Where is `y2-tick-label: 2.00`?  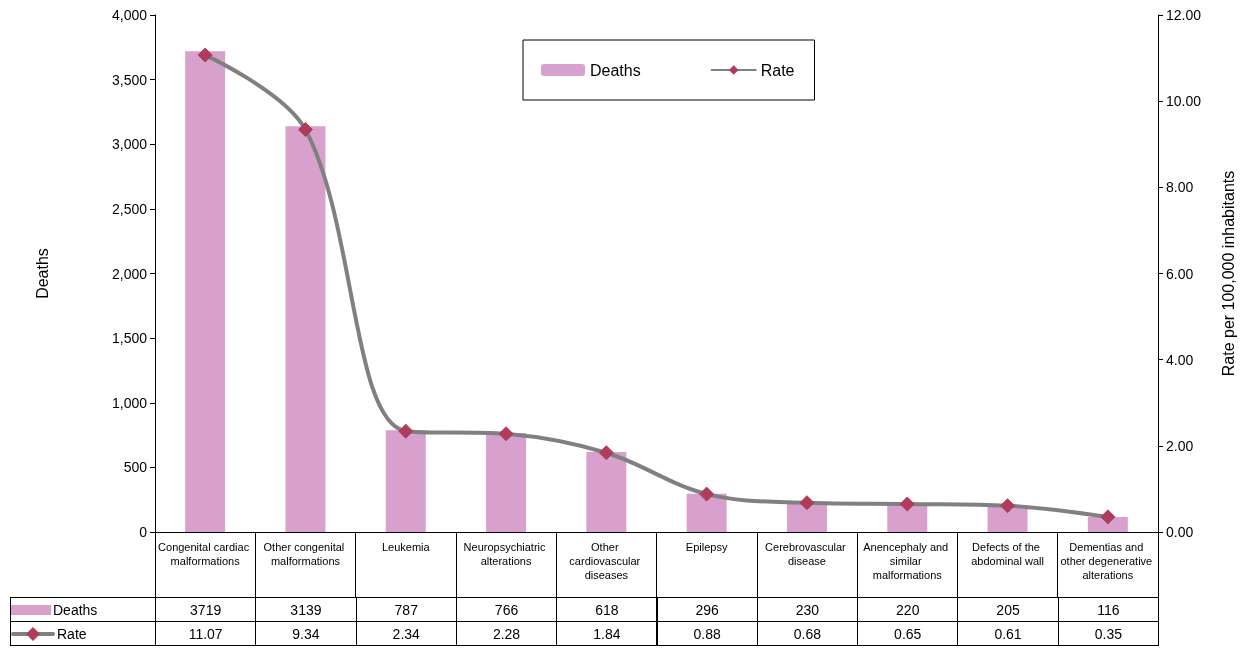 y2-tick-label: 2.00 is located at coordinates (1180, 445).